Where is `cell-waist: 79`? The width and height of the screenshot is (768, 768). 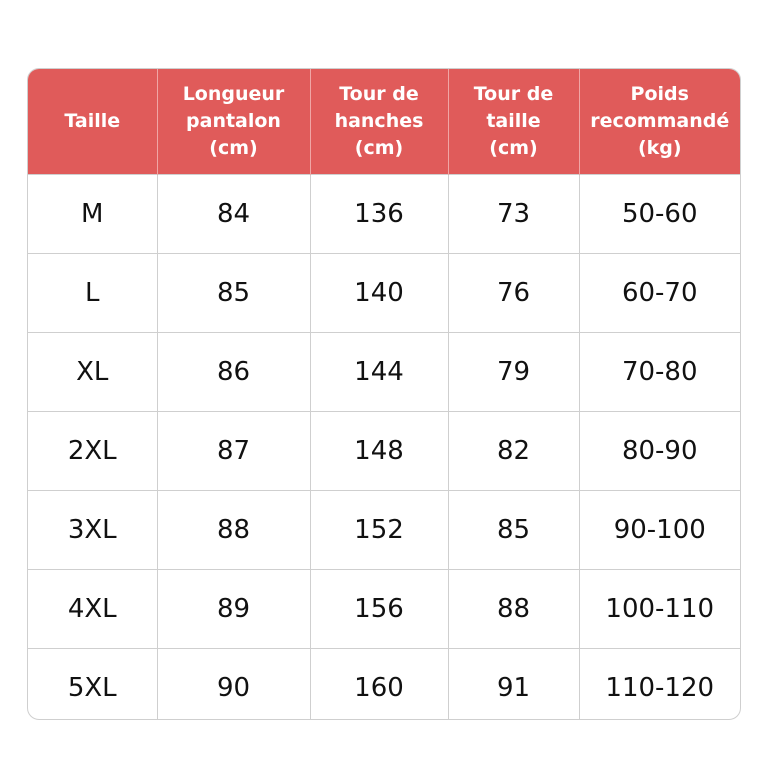
cell-waist: 79 is located at coordinates (514, 372).